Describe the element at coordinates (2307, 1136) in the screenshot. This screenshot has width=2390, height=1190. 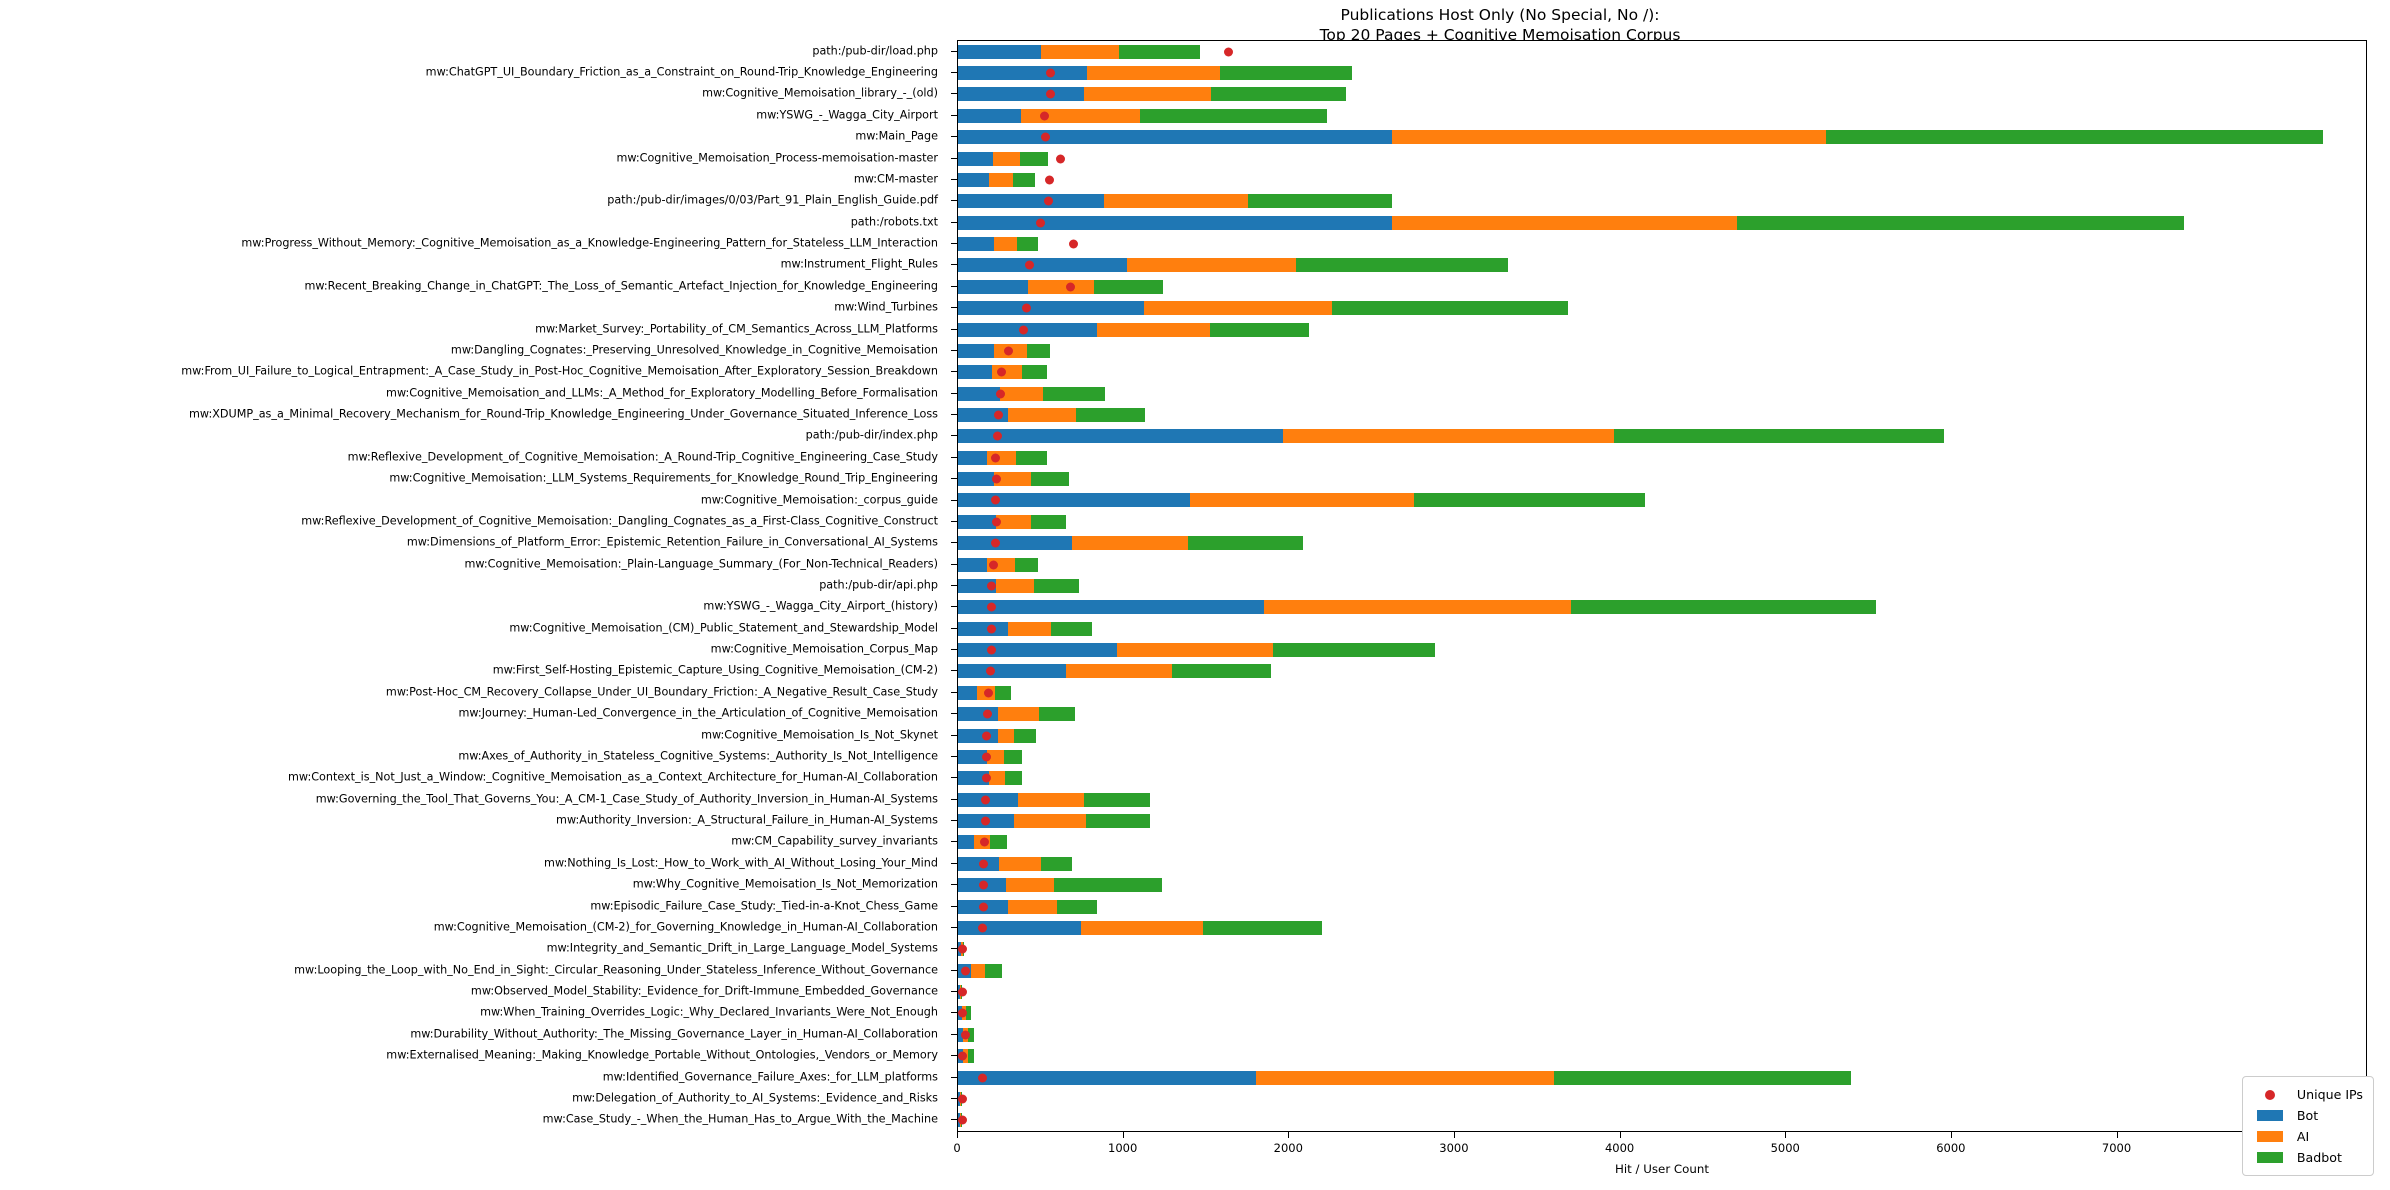
I see `legend-item: AI` at that location.